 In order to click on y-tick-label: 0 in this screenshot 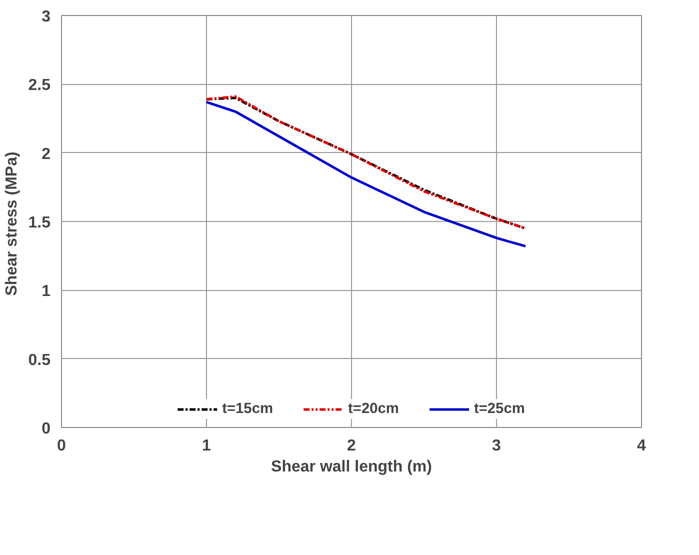, I will do `click(46, 429)`.